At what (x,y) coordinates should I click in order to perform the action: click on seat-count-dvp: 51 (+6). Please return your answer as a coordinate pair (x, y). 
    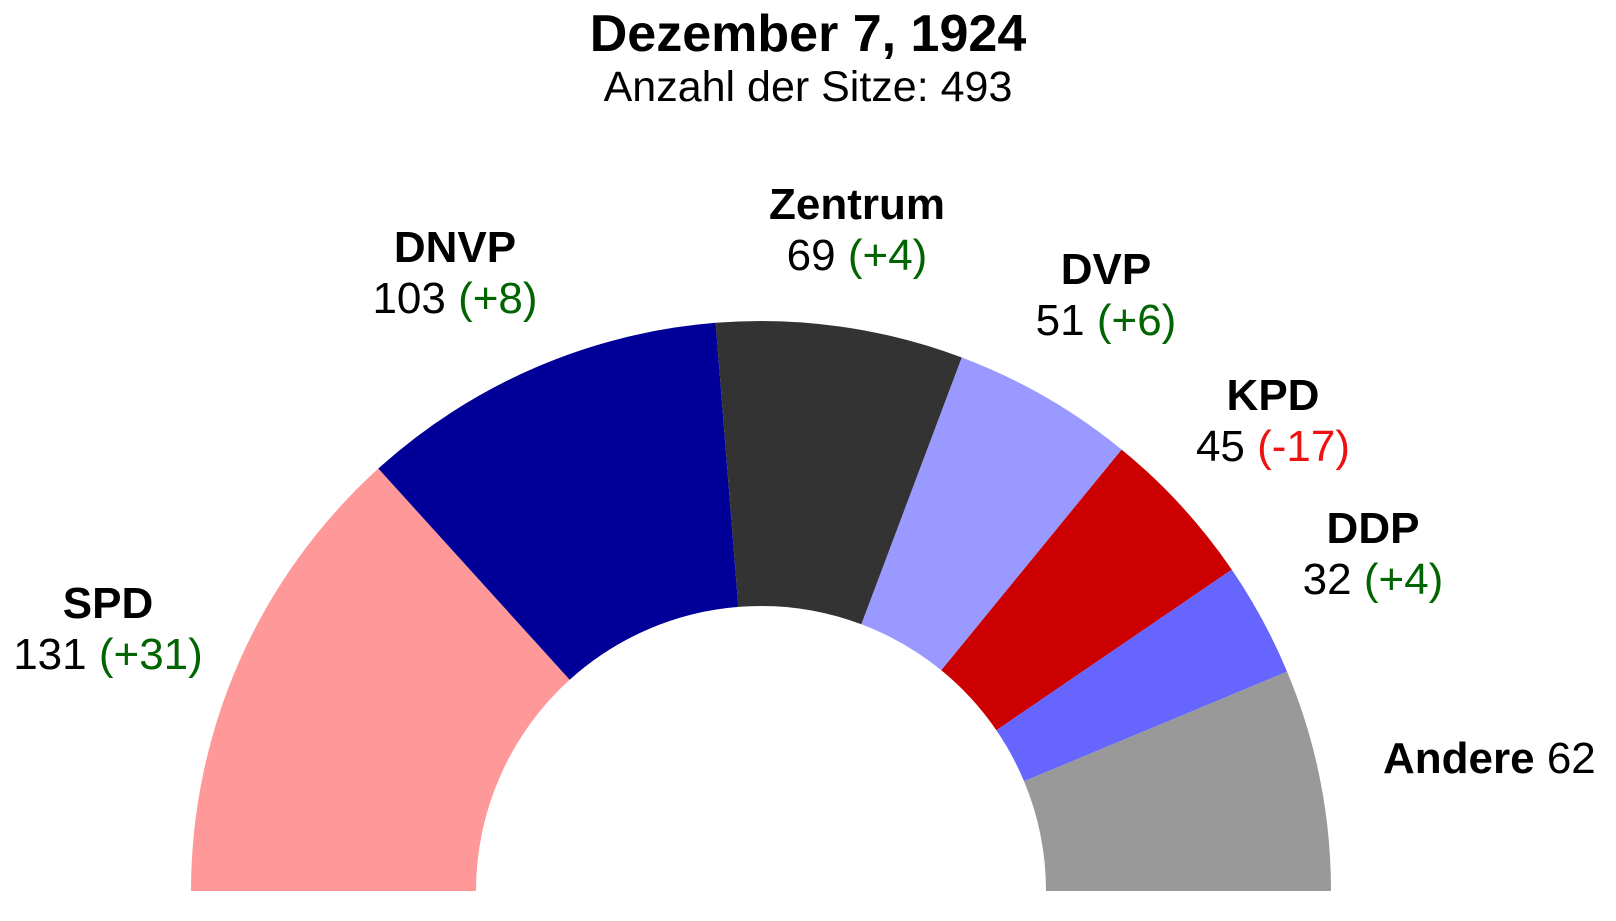
    Looking at the image, I should click on (1106, 320).